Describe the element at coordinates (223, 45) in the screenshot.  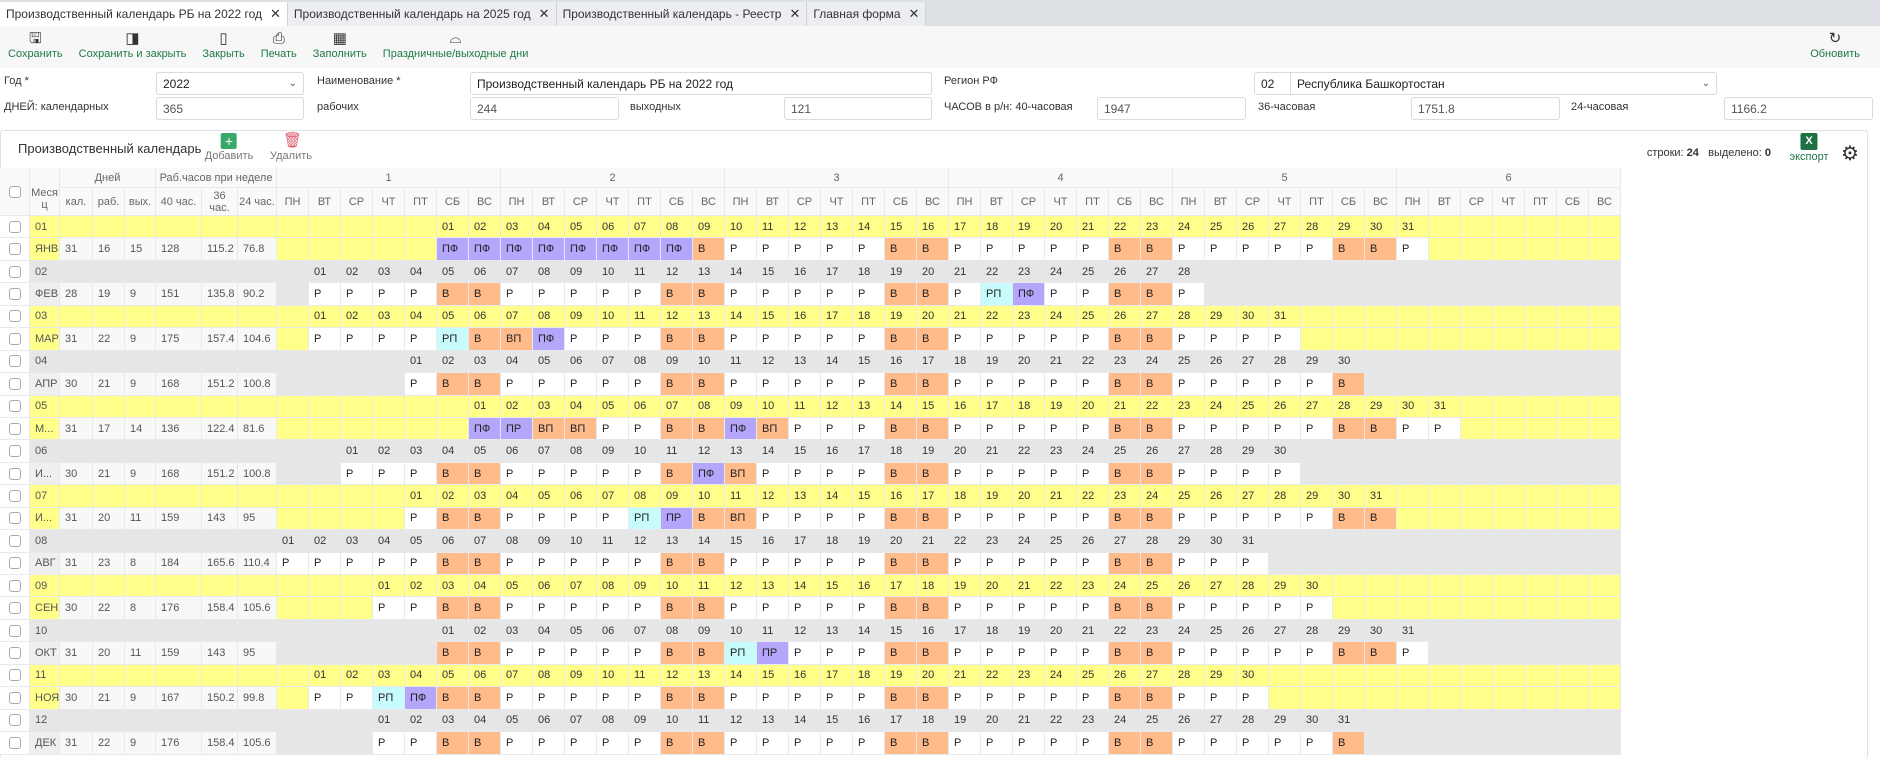
I see `close-button: ▯ Закрыть` at that location.